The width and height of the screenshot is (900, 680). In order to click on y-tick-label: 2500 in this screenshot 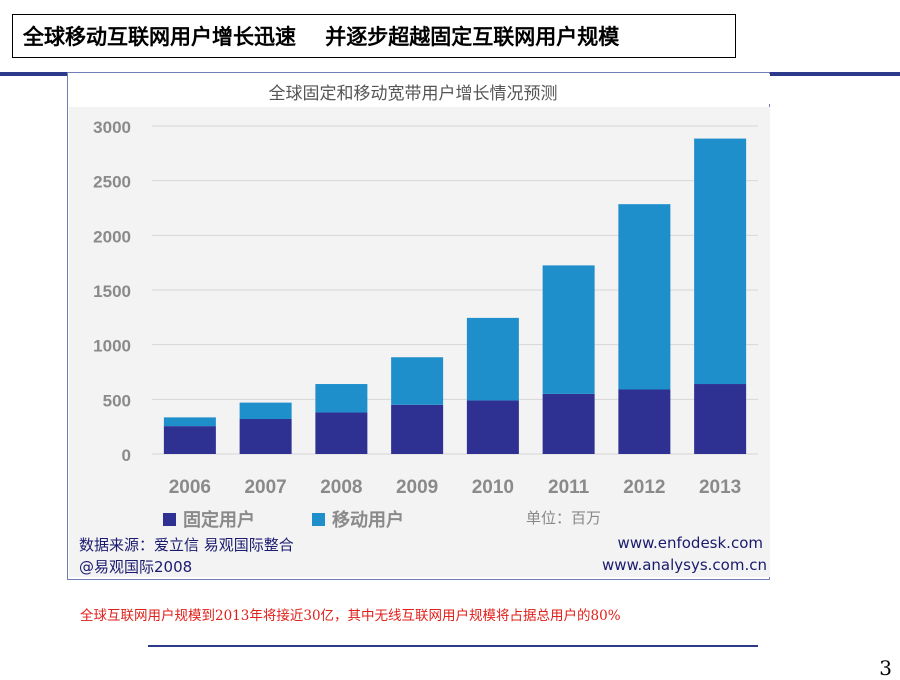, I will do `click(112, 182)`.